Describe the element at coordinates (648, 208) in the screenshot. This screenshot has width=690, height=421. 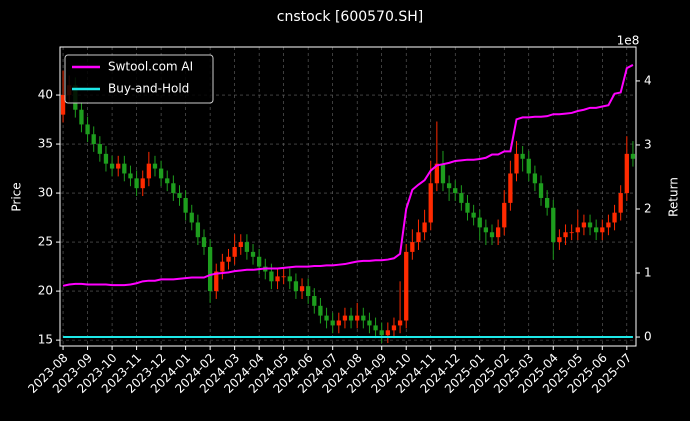
I see `y2-tick-label: 2` at that location.